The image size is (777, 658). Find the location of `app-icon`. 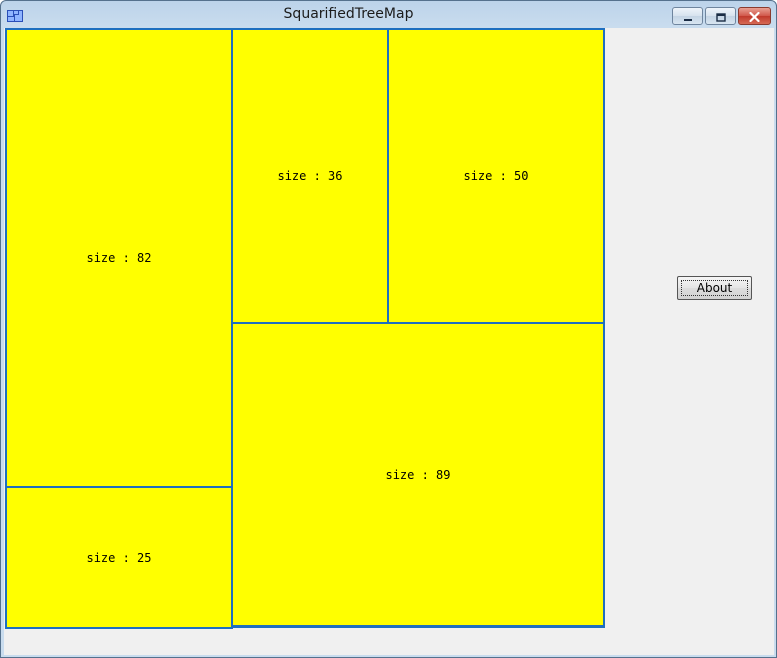

app-icon is located at coordinates (15, 15).